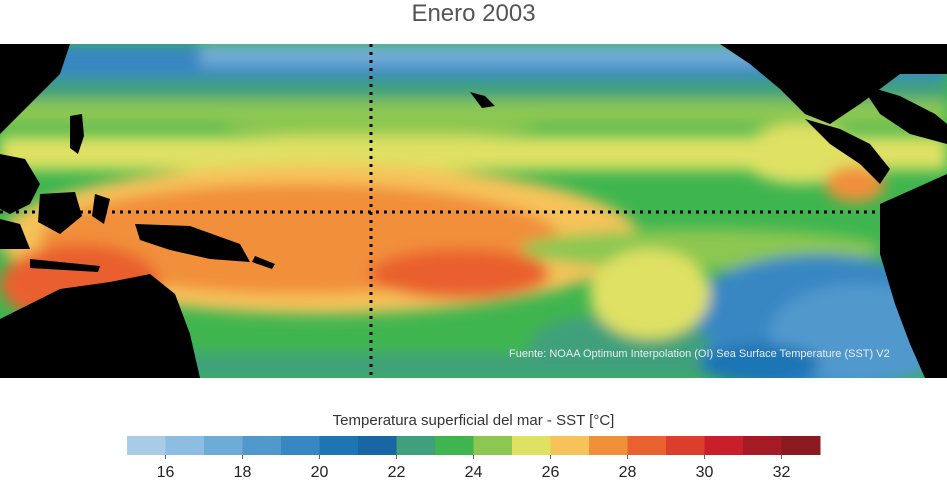 Image resolution: width=947 pixels, height=480 pixels. I want to click on colorbar: 16 18 20 22 24 26 28 30 32, so click(474, 458).